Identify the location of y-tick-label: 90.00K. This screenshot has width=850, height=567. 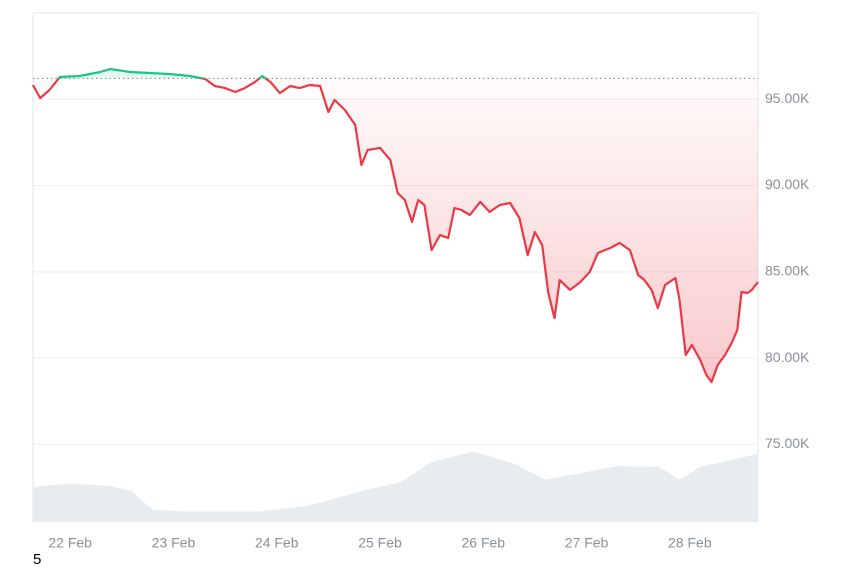
(787, 184).